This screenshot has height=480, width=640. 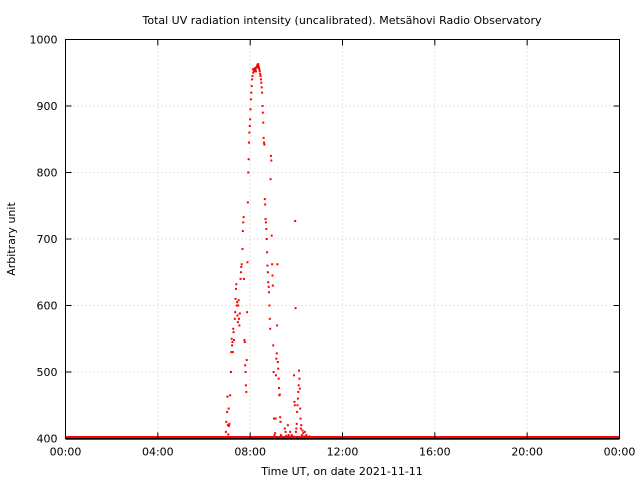 I want to click on x-tick-label: 16:00, so click(x=435, y=452).